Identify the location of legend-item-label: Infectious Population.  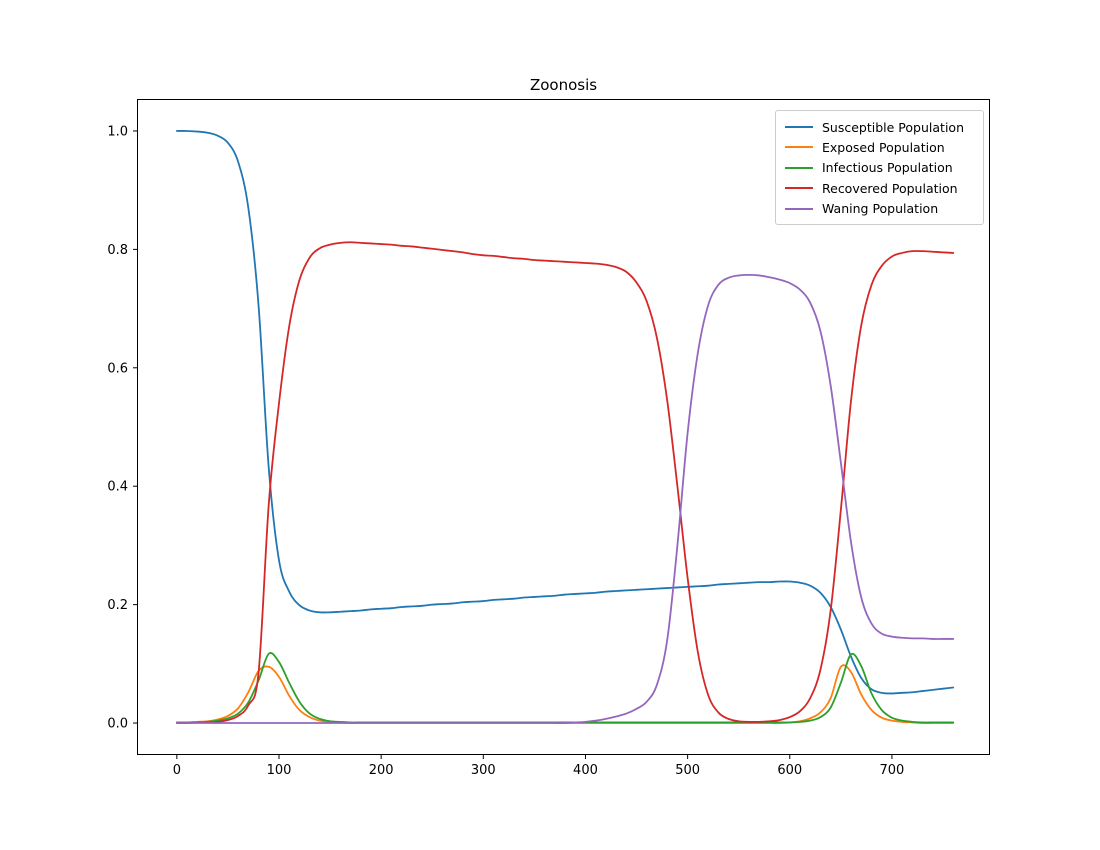
(887, 168).